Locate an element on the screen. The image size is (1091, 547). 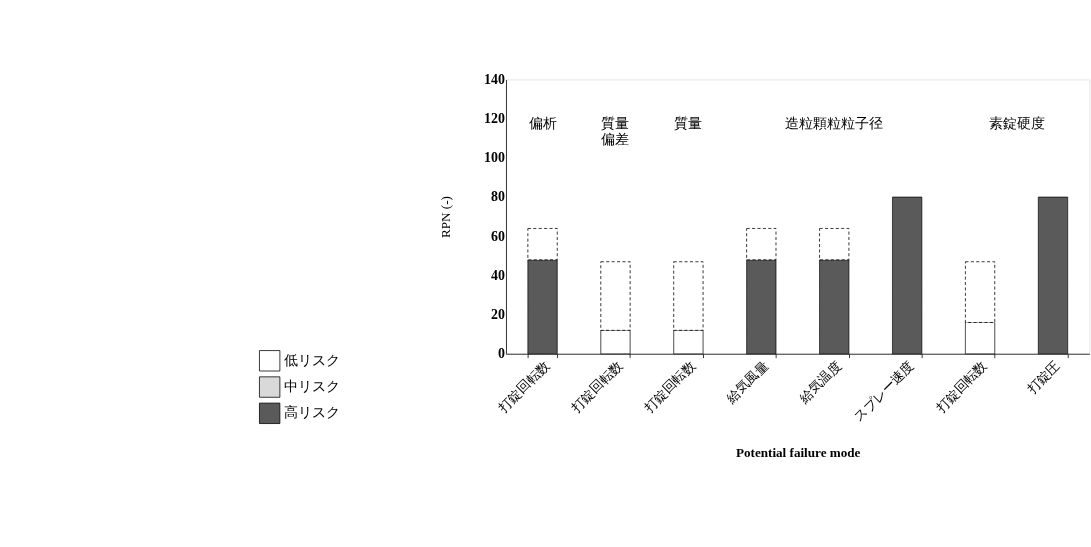
x-tick-label: 打錠圧 is located at coordinates (1043, 378).